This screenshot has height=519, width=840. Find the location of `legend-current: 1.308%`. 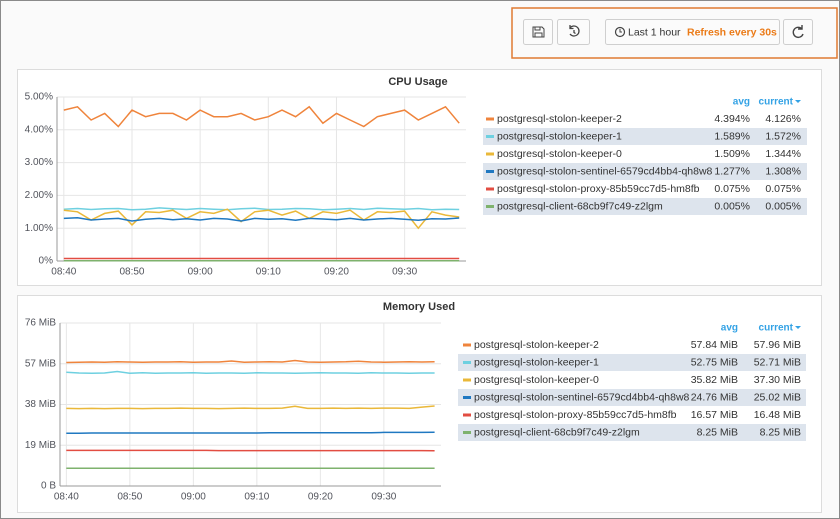

legend-current: 1.308% is located at coordinates (783, 171).